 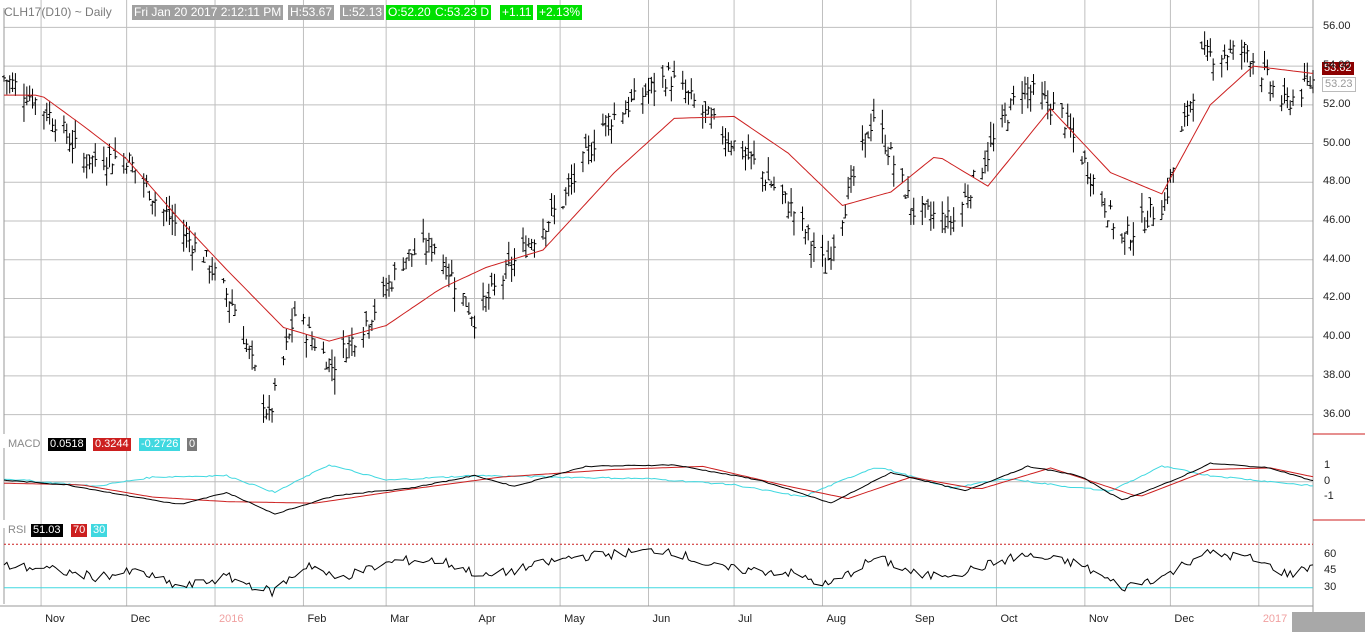 I want to click on price-axis-tick-label: 38.00, so click(x=1337, y=374).